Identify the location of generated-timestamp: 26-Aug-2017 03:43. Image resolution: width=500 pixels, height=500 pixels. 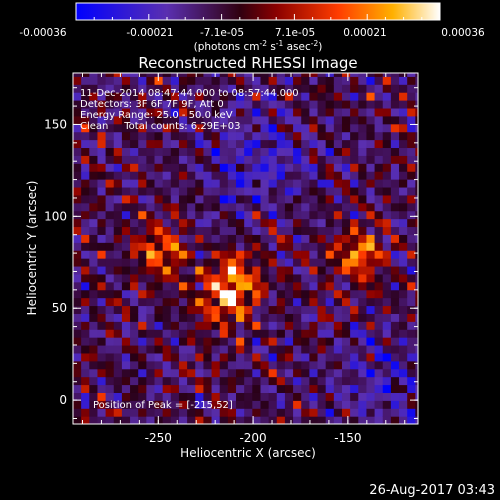
(432, 490).